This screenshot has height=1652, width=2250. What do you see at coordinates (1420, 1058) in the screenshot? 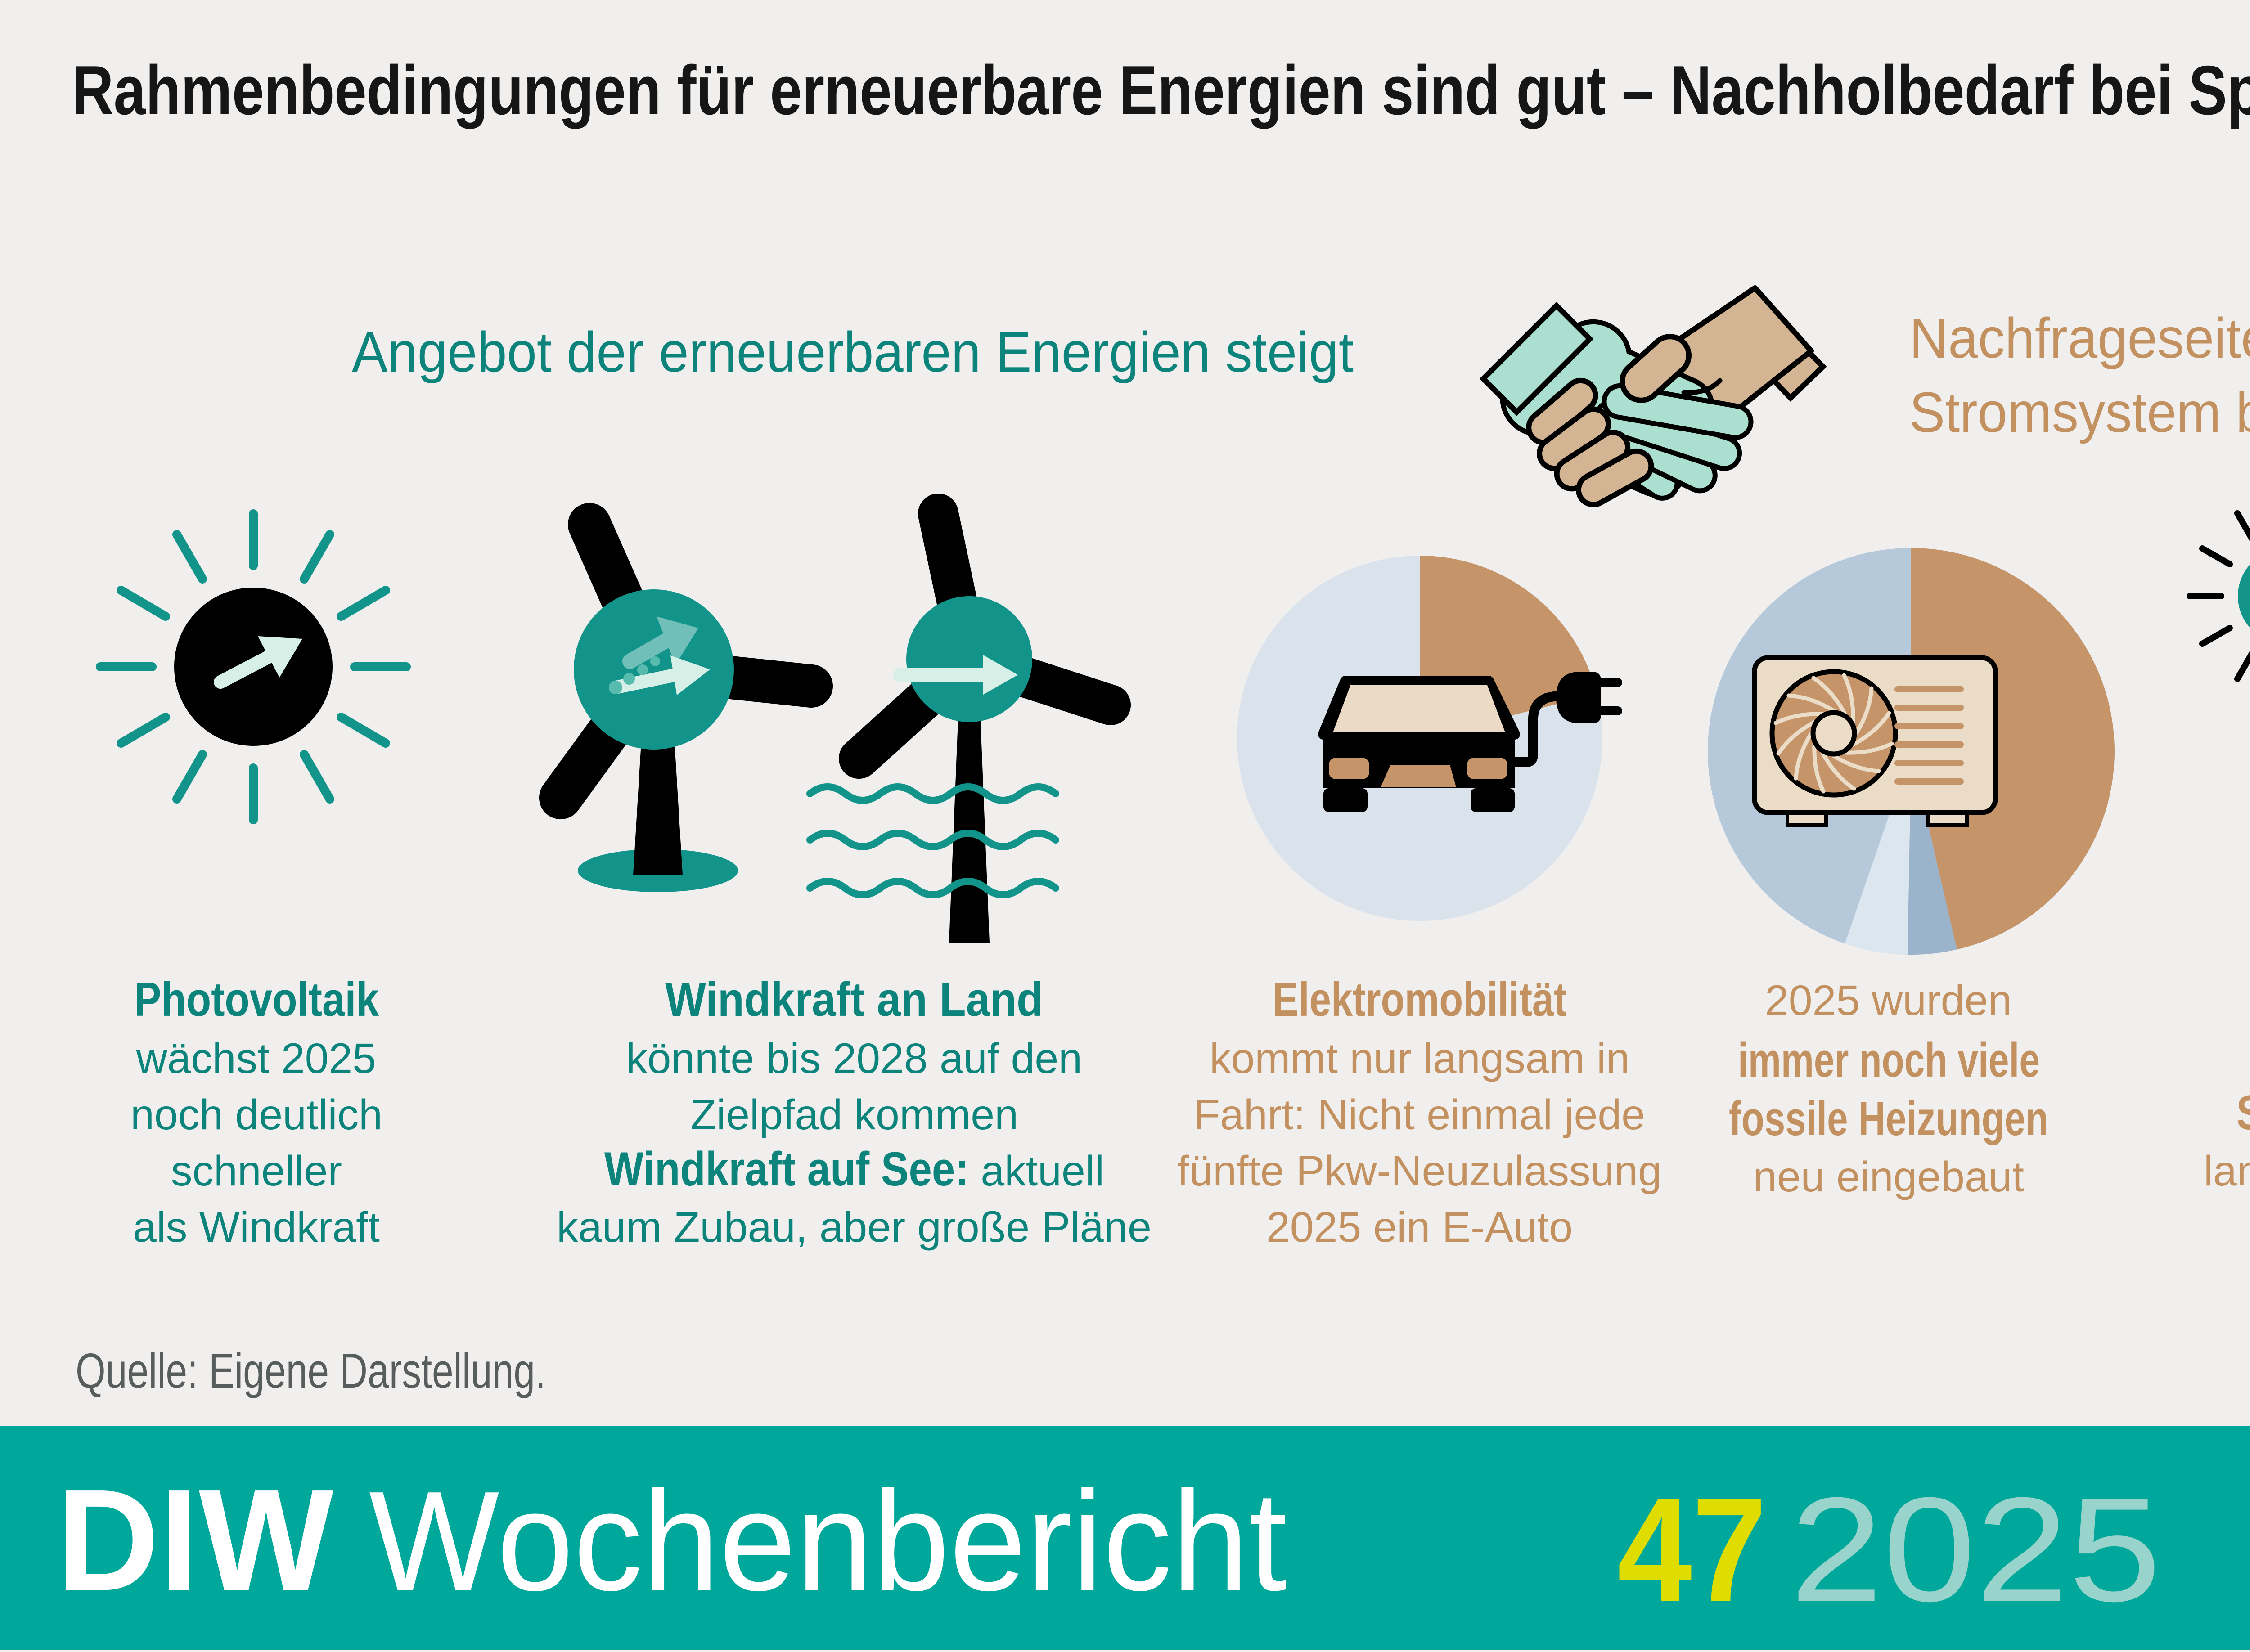
I see `svg-text: kommt nur langsam in` at bounding box center [1420, 1058].